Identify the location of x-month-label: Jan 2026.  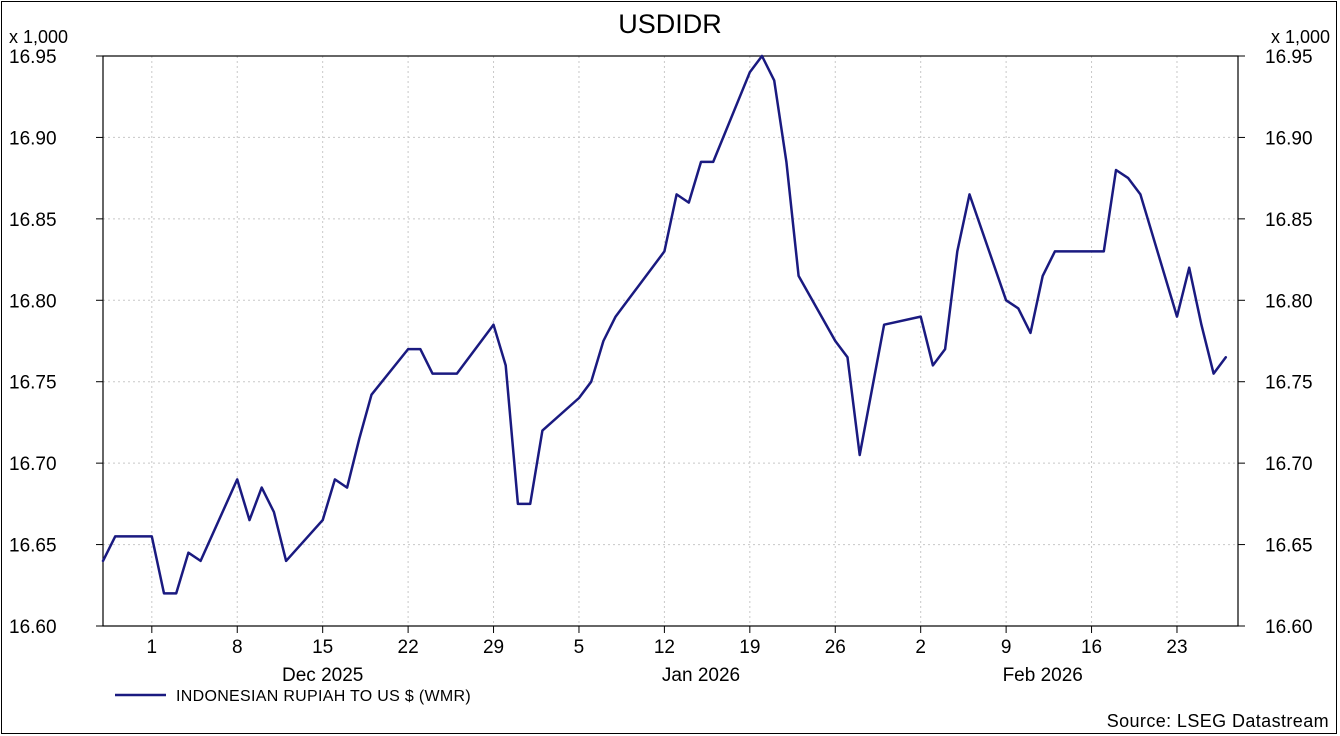
(701, 675).